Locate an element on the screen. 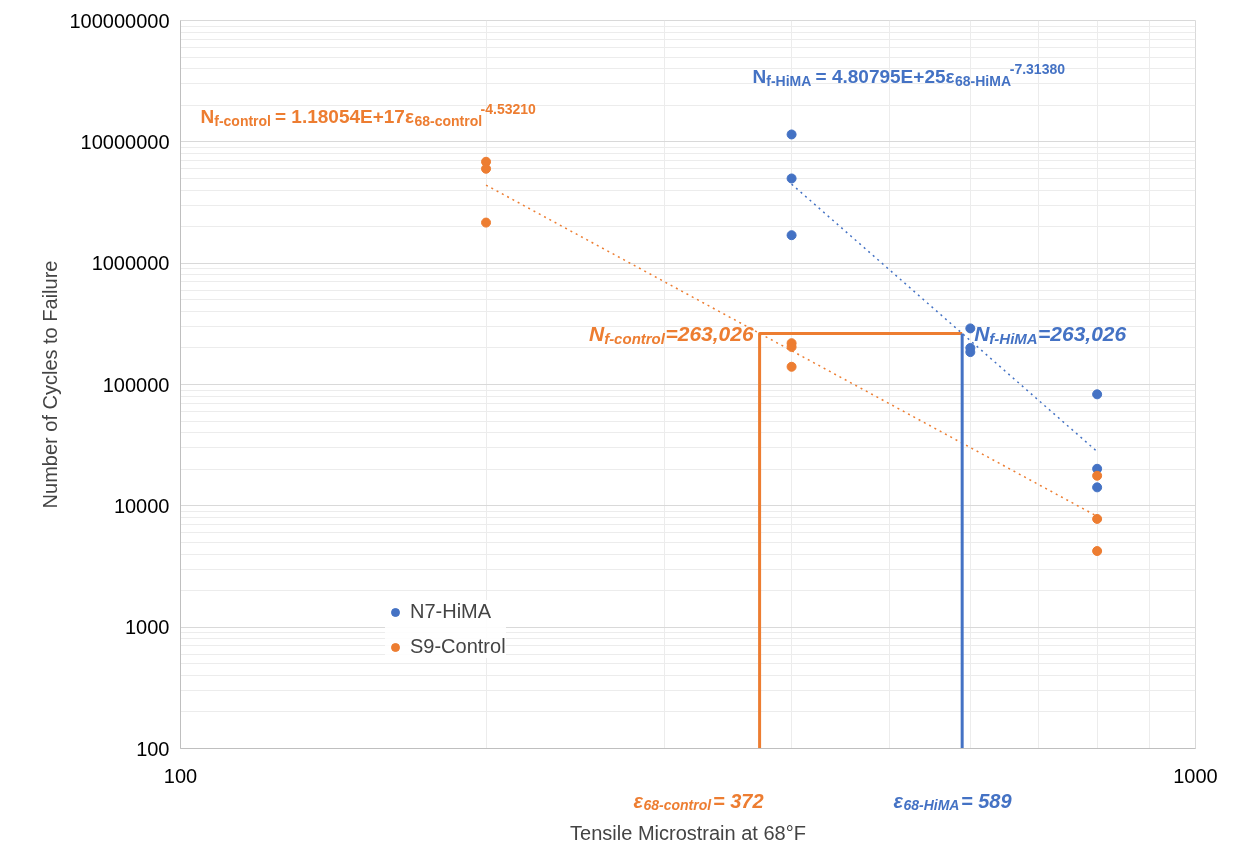  y-tick-label: 100000 is located at coordinates (136, 384).